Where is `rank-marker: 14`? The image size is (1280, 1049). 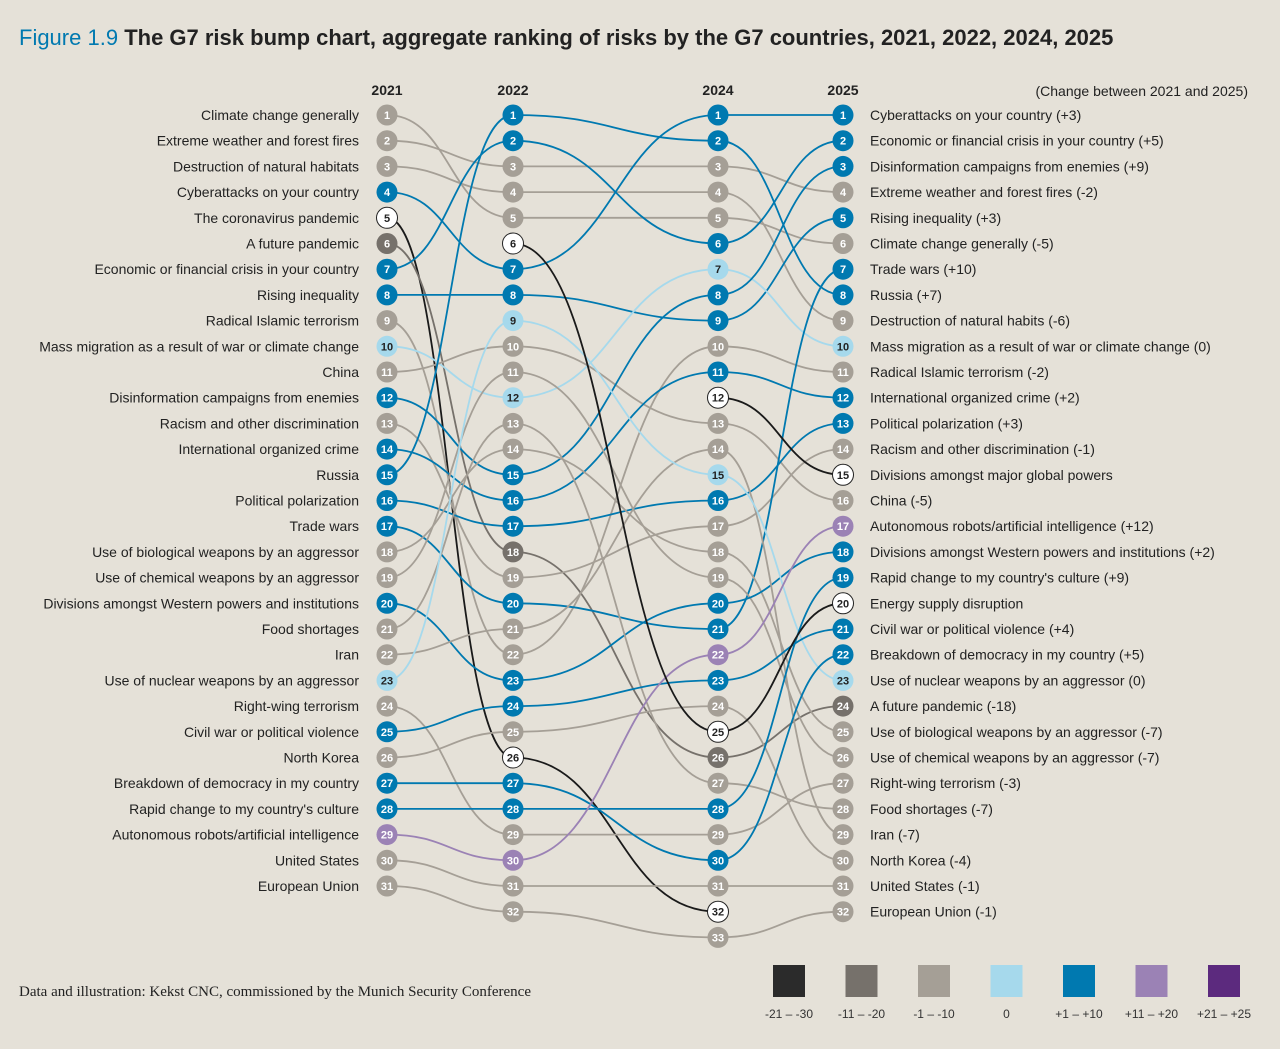
rank-marker: 14 is located at coordinates (513, 449).